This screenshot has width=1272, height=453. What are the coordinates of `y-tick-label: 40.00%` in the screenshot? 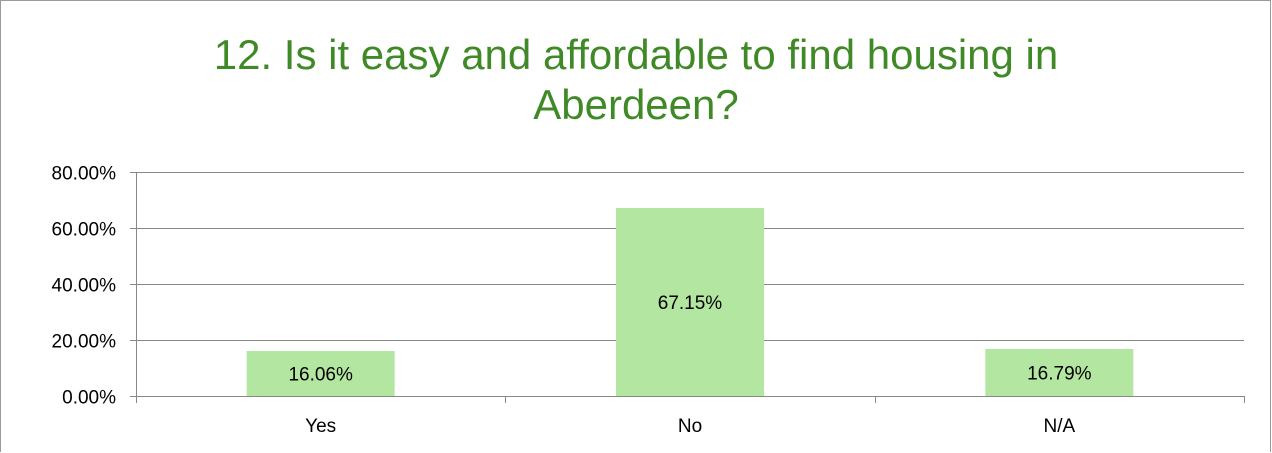 It's located at (84, 286).